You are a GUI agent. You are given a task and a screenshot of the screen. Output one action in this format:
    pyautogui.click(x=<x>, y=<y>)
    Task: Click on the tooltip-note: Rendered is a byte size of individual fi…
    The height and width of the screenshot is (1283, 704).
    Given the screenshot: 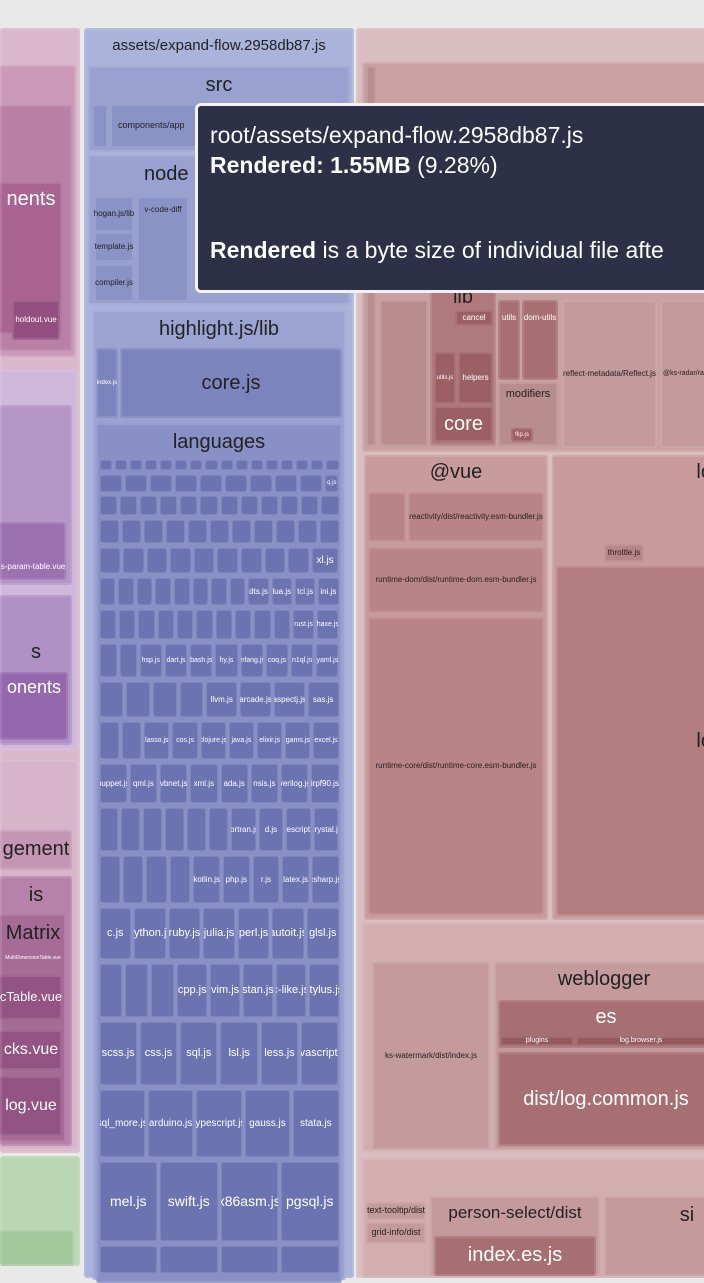 What is the action you would take?
    pyautogui.click(x=455, y=250)
    